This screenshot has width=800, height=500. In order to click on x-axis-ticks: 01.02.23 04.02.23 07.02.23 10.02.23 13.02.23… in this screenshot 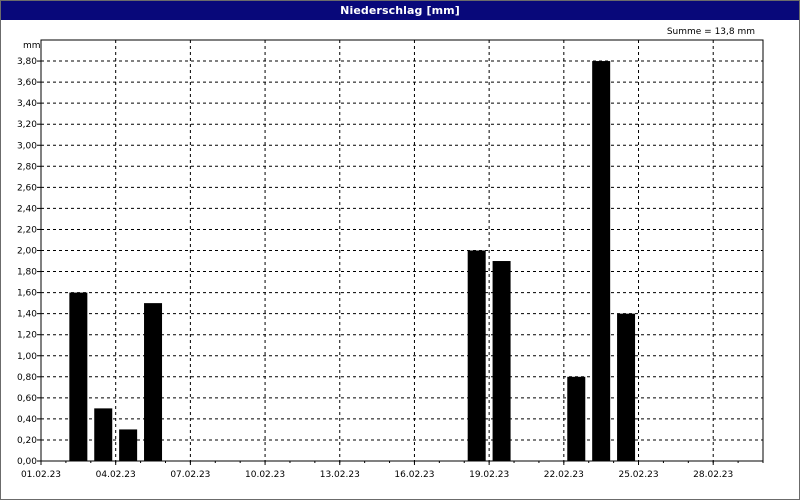, I will do `click(392, 470)`.